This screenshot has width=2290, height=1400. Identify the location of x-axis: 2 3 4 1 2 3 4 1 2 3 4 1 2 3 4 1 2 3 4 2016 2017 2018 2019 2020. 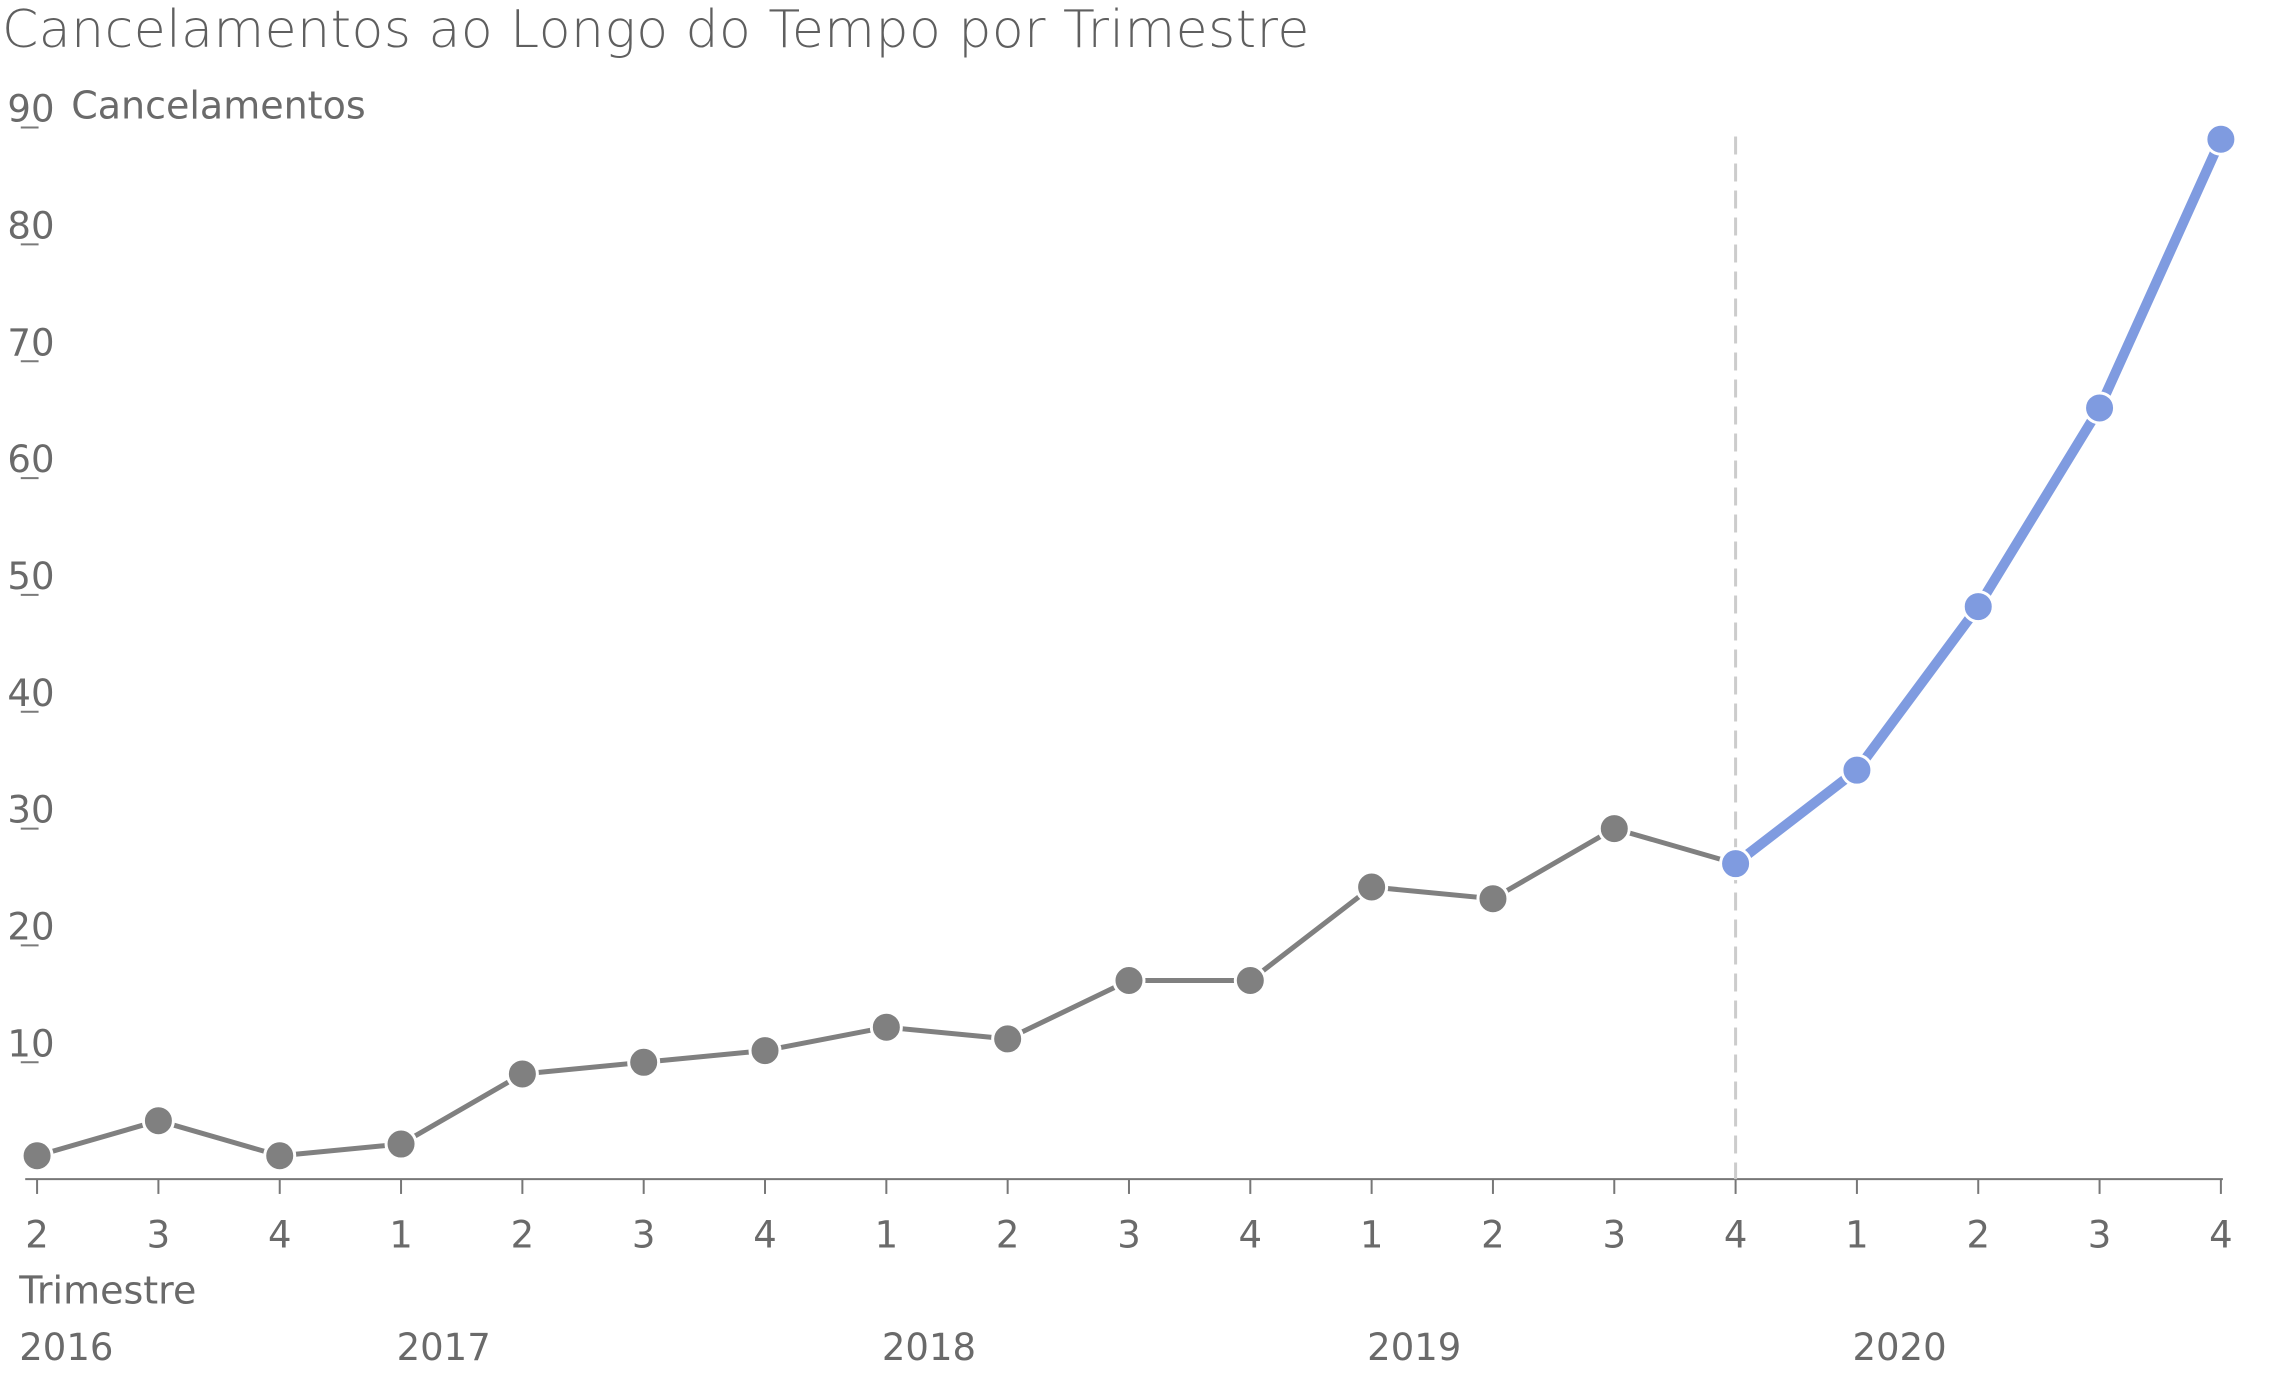
(1125, 1274).